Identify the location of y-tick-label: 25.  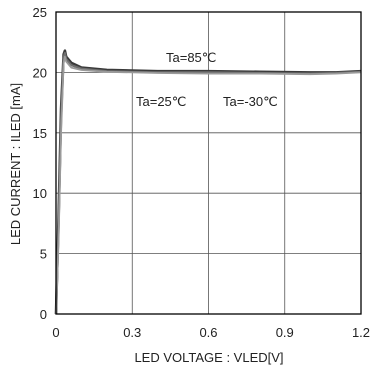
(40, 12).